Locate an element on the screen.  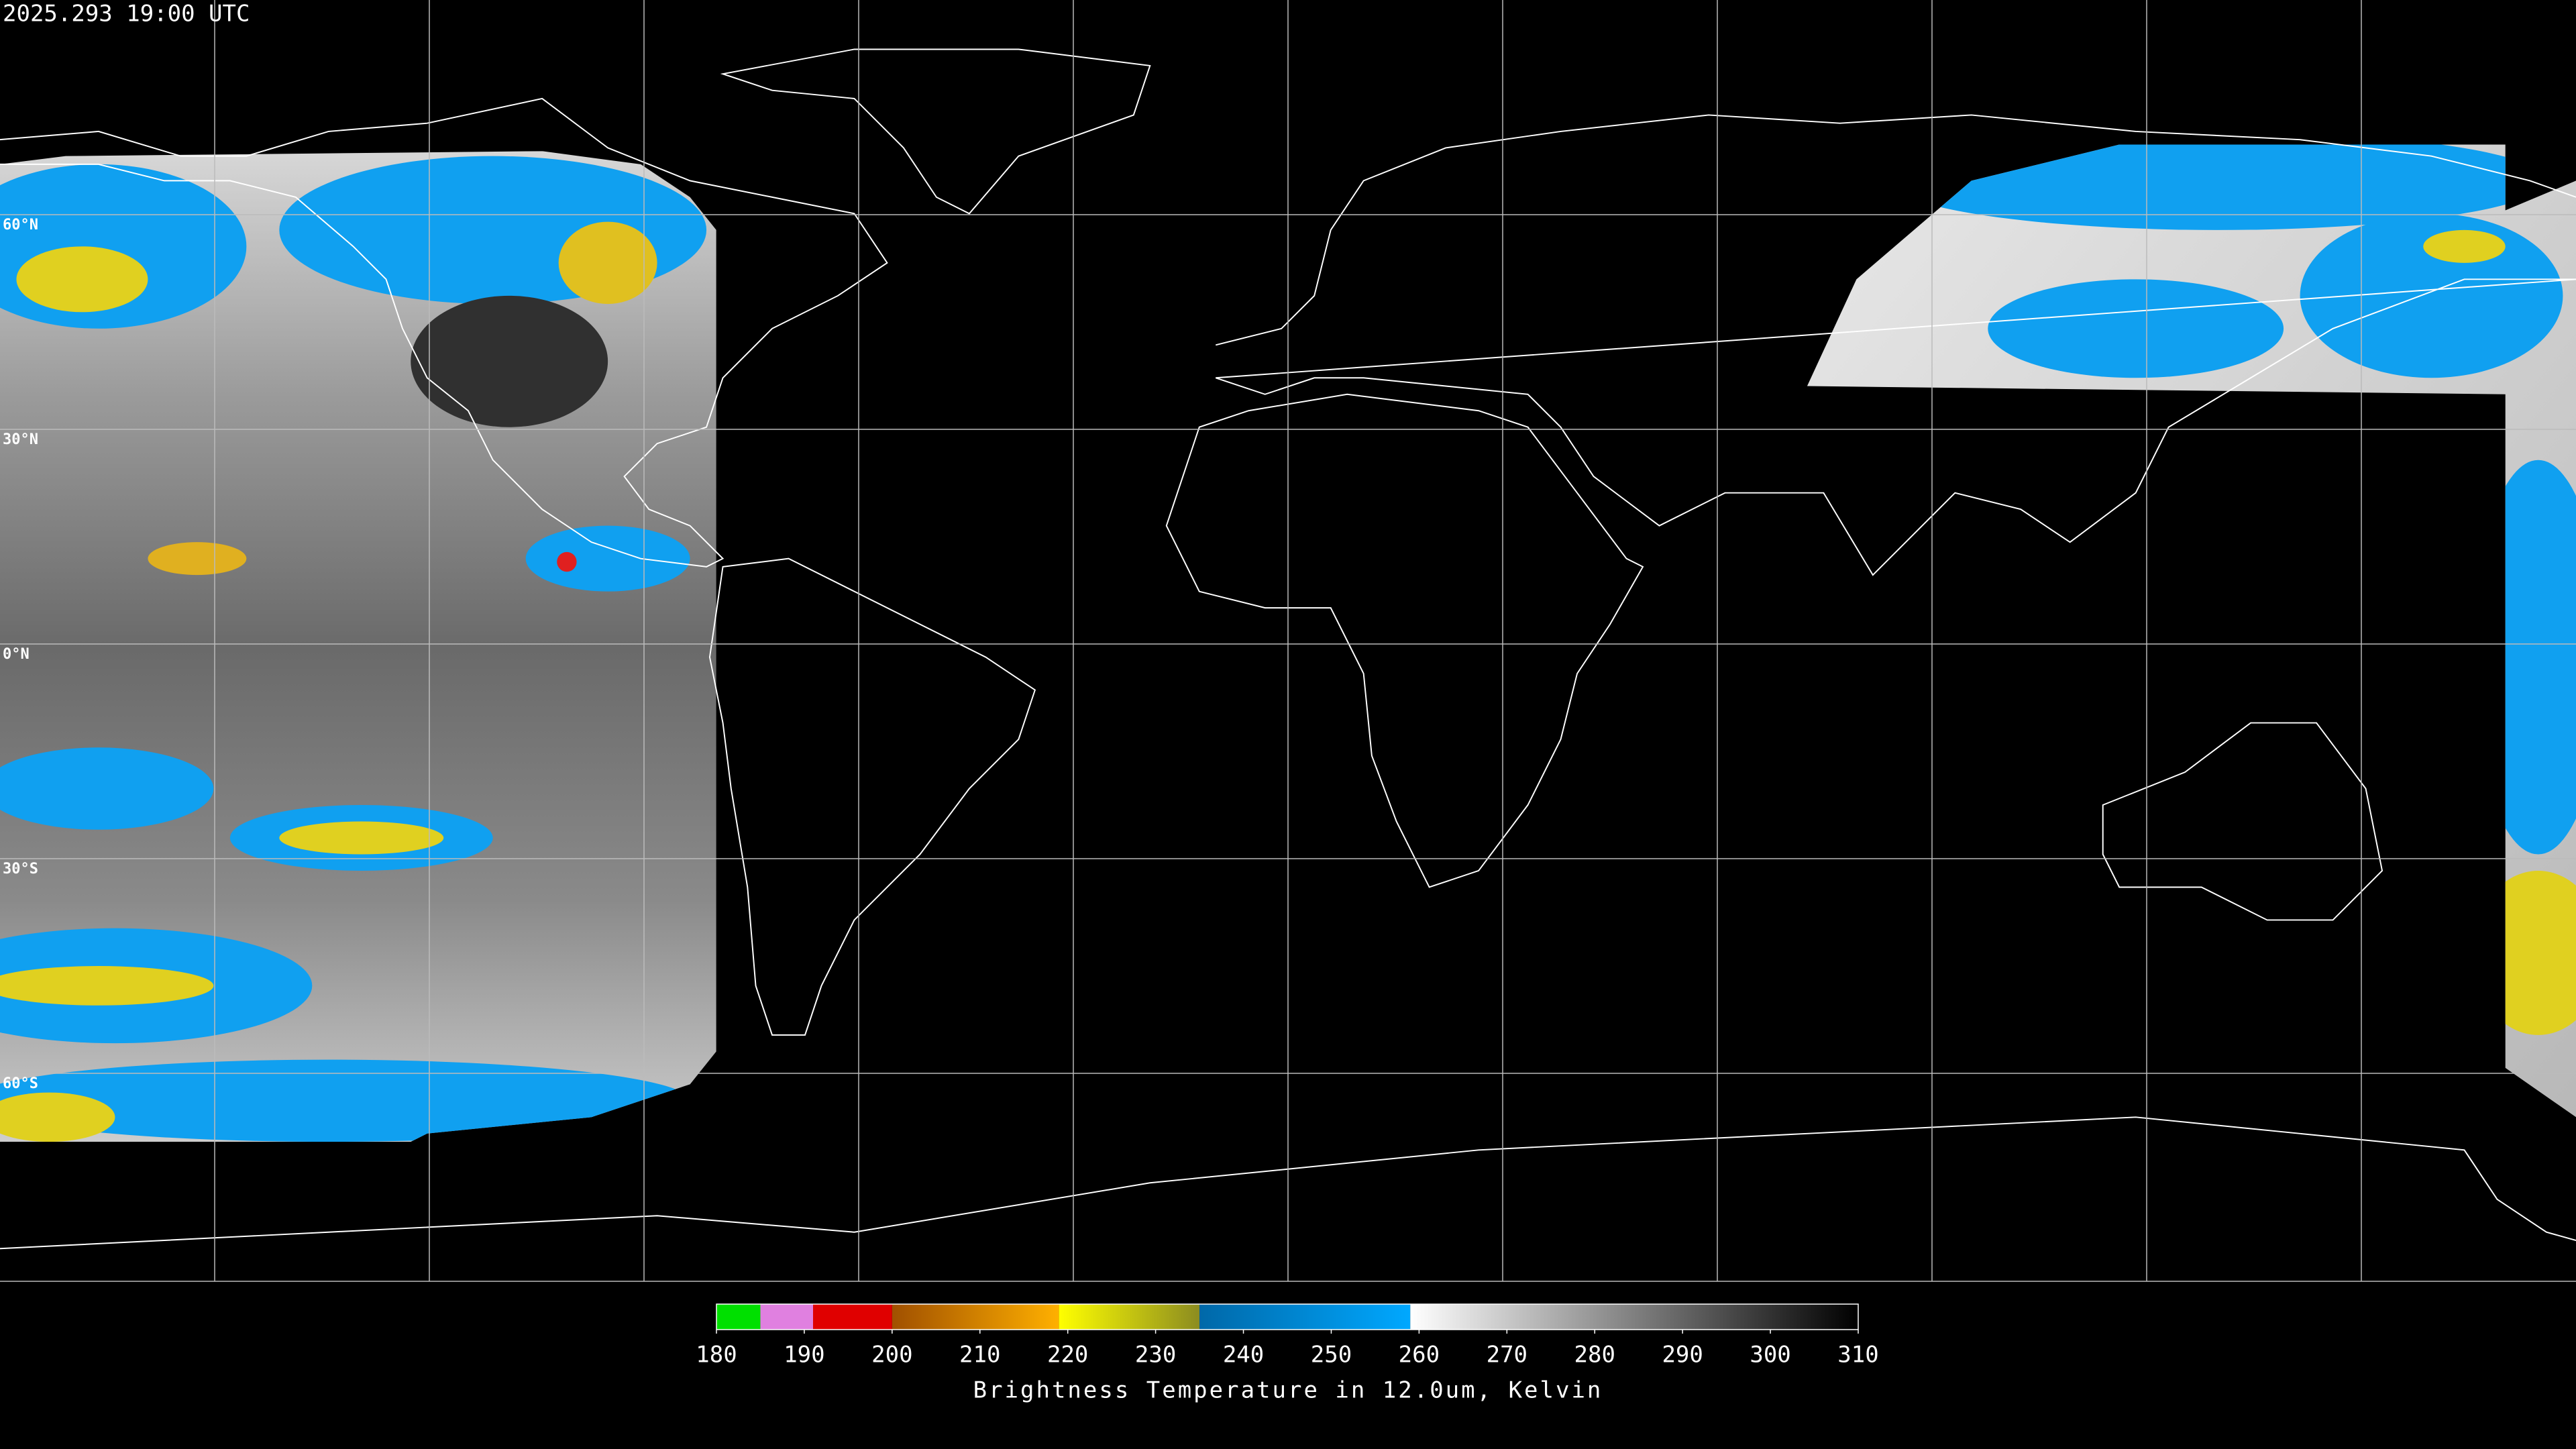
latitude-label: 60°N is located at coordinates (20, 225).